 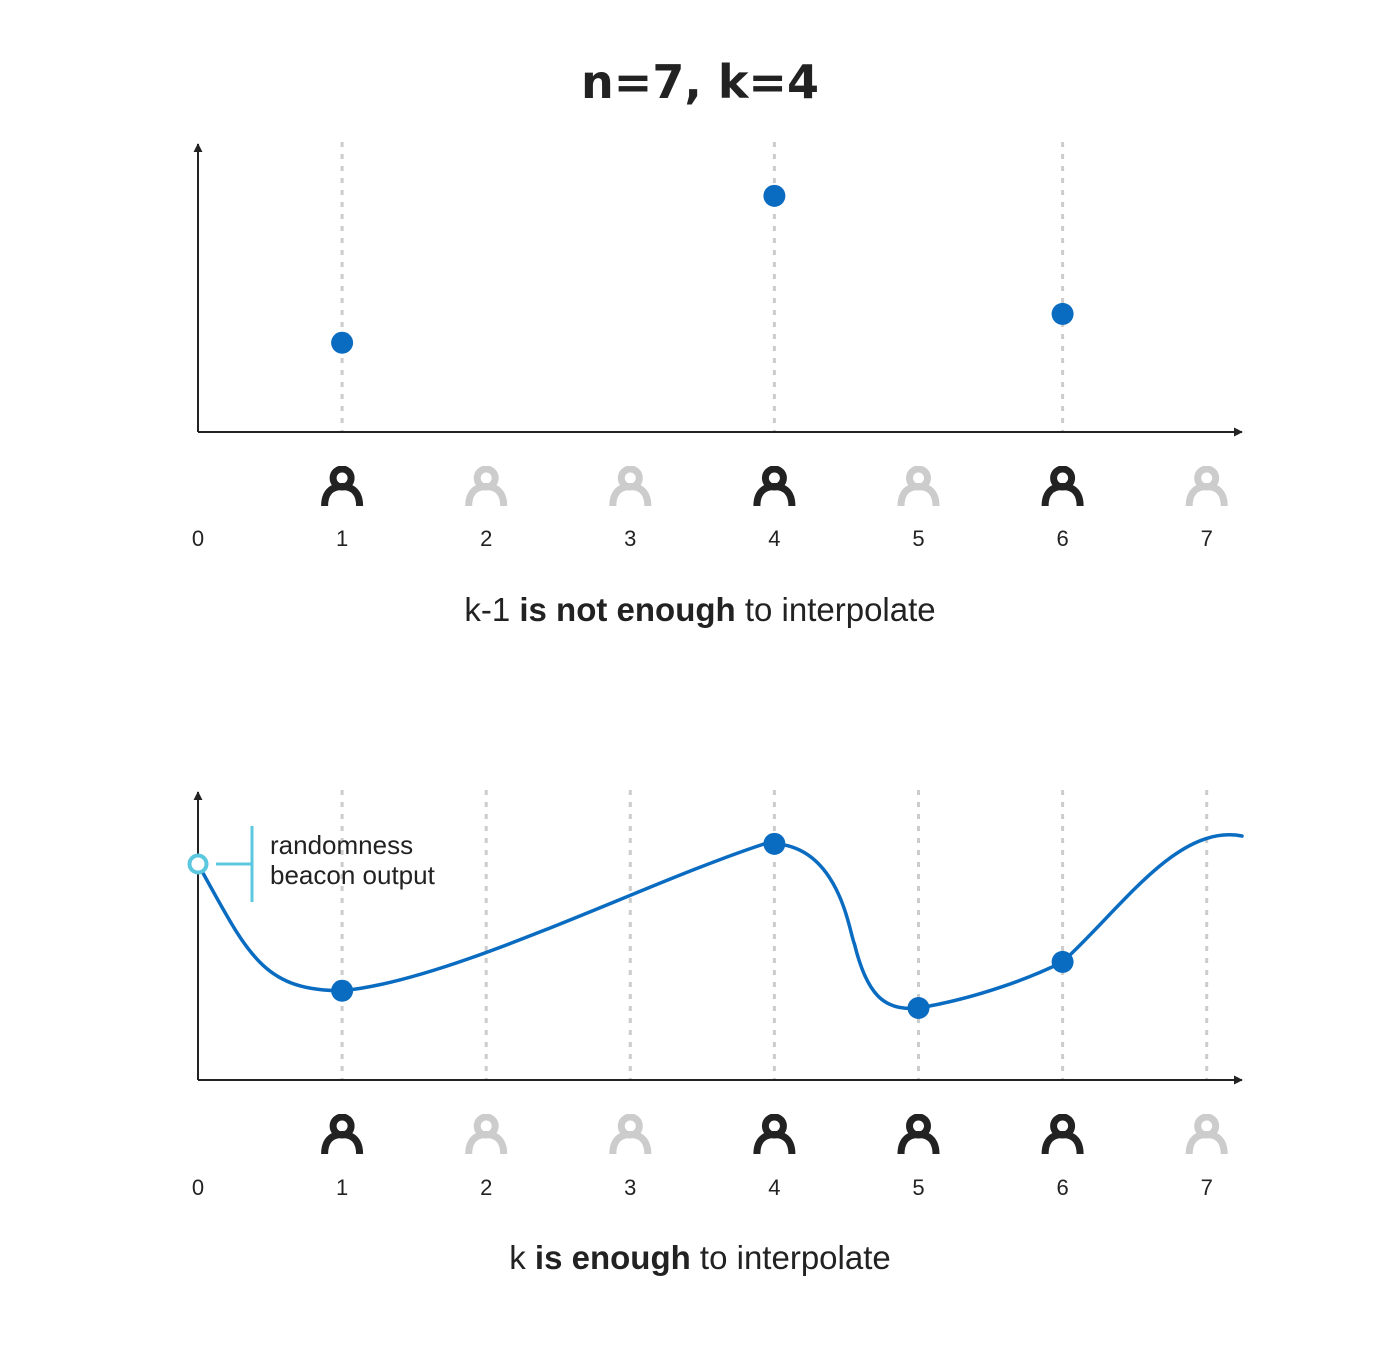 I want to click on bot-tick-label: 3, so click(x=630, y=1187).